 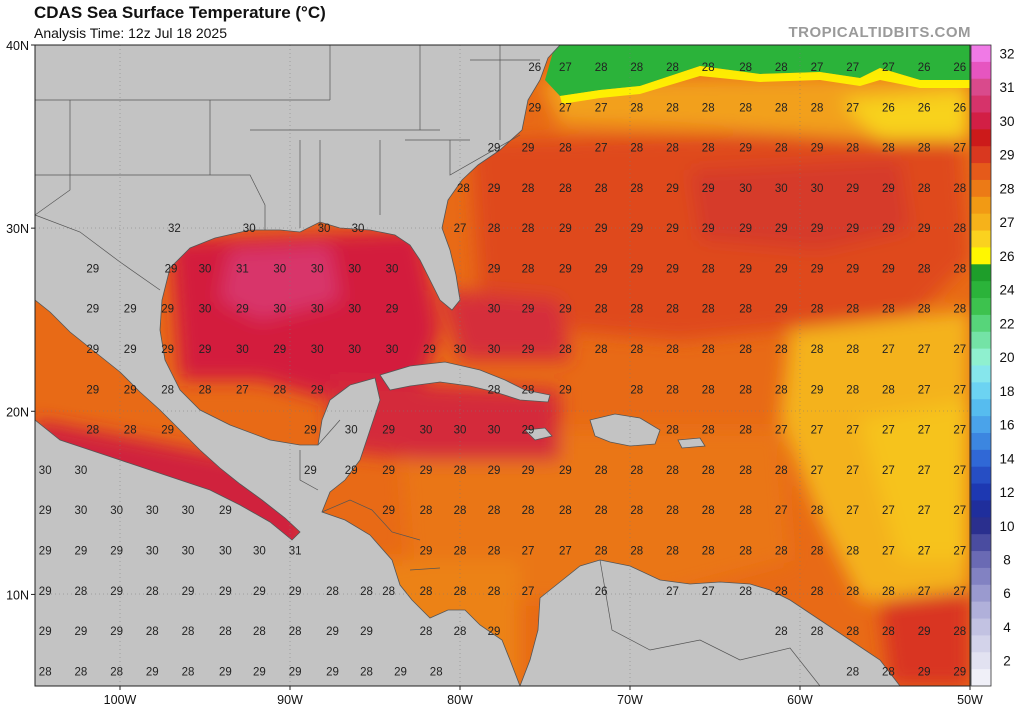 What do you see at coordinates (290, 699) in the screenshot?
I see `lon-tick-label: 90W` at bounding box center [290, 699].